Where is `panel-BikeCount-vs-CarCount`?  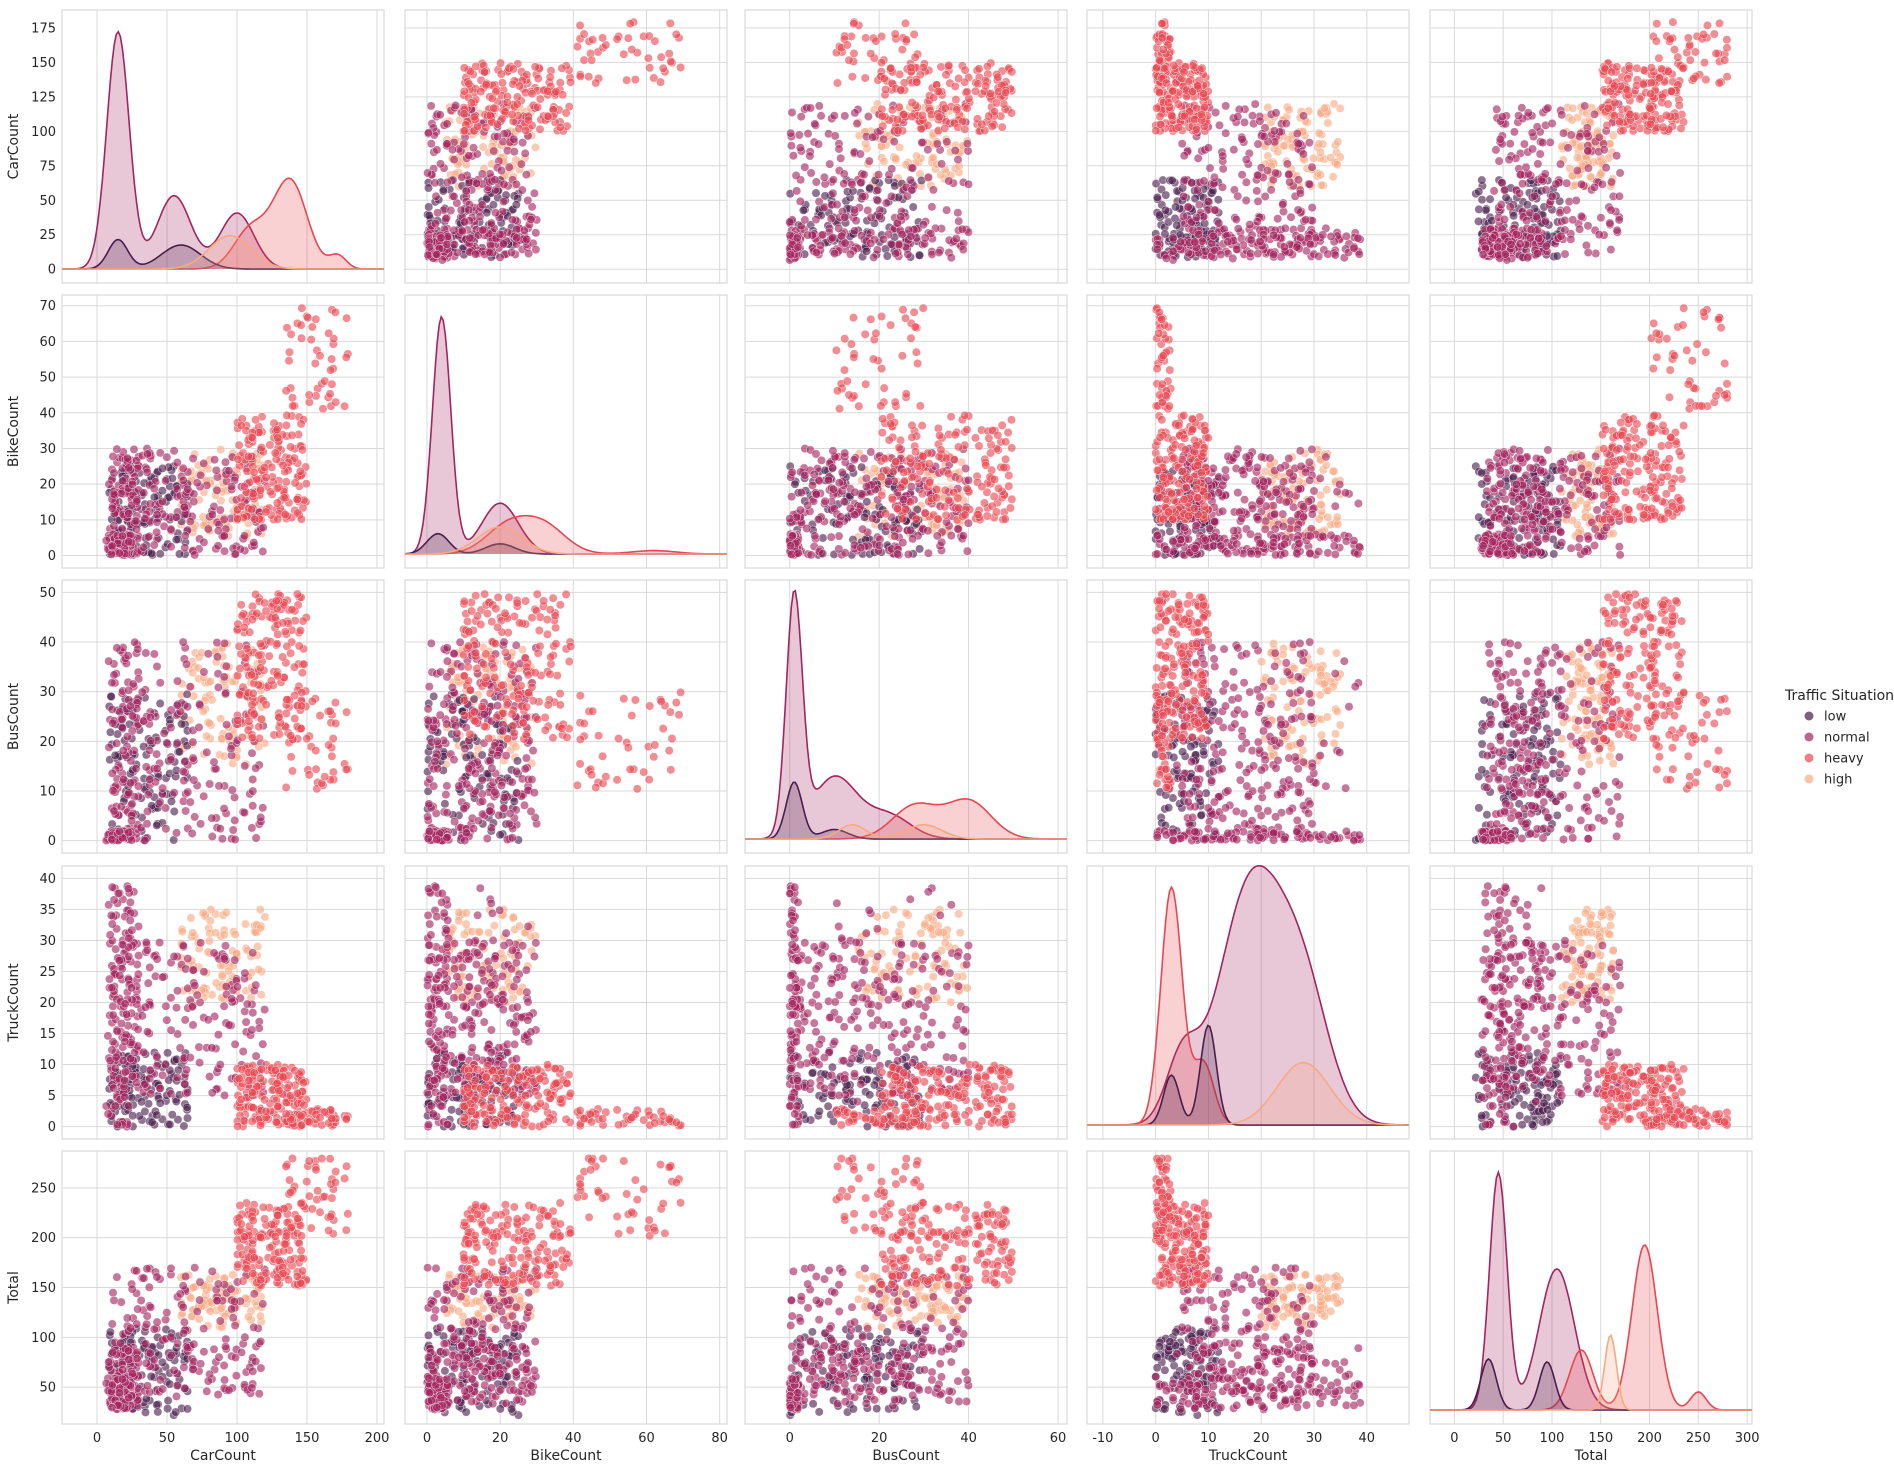 panel-BikeCount-vs-CarCount is located at coordinates (223, 431).